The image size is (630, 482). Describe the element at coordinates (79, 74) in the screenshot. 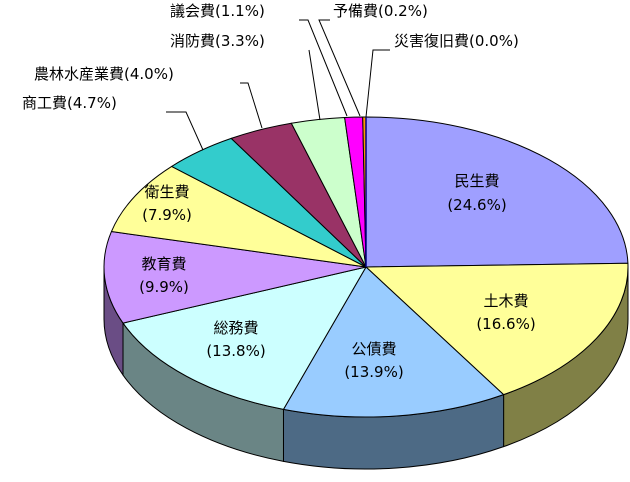

I see `slice-8-name-label: 農林水産業費` at that location.